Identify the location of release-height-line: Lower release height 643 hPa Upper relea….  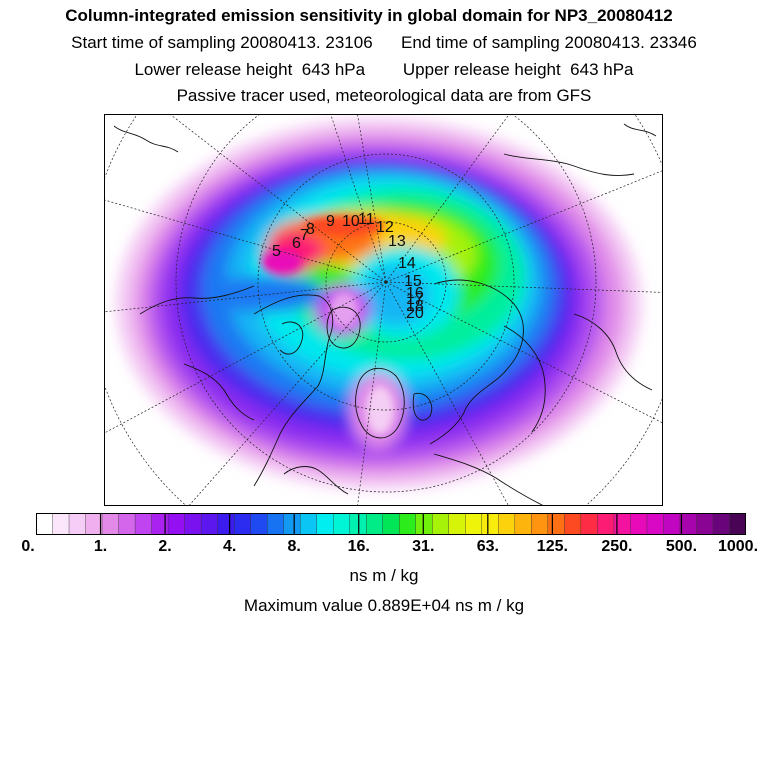
(384, 70).